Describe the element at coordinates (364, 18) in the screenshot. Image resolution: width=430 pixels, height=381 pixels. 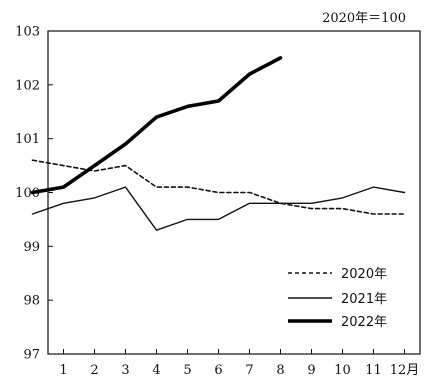
I see `unit-note: 2020年＝100` at that location.